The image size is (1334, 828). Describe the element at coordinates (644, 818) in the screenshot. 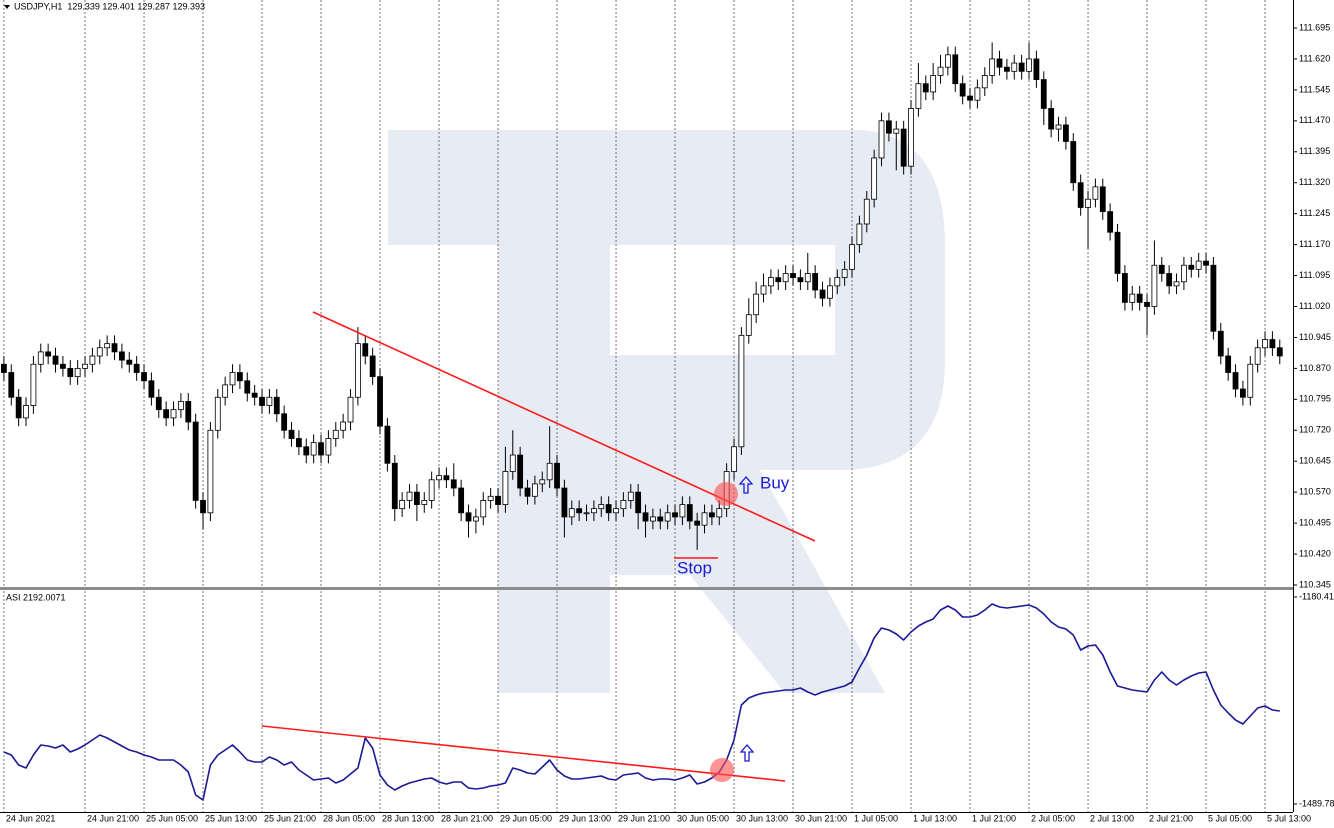

I see `x-tick-label: 29 Jun 21:00` at that location.